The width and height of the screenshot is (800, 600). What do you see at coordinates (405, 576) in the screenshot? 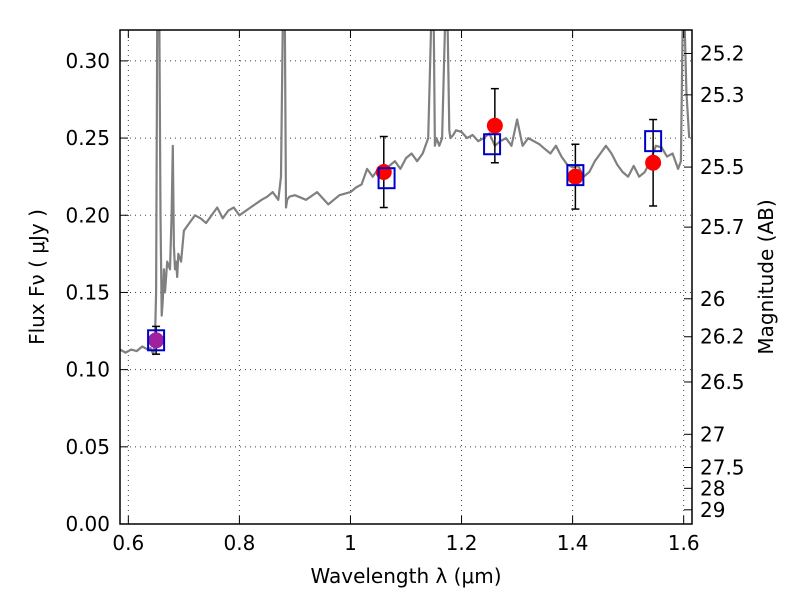
I see `x-axis-label: Wavelength λ (μm)` at bounding box center [405, 576].